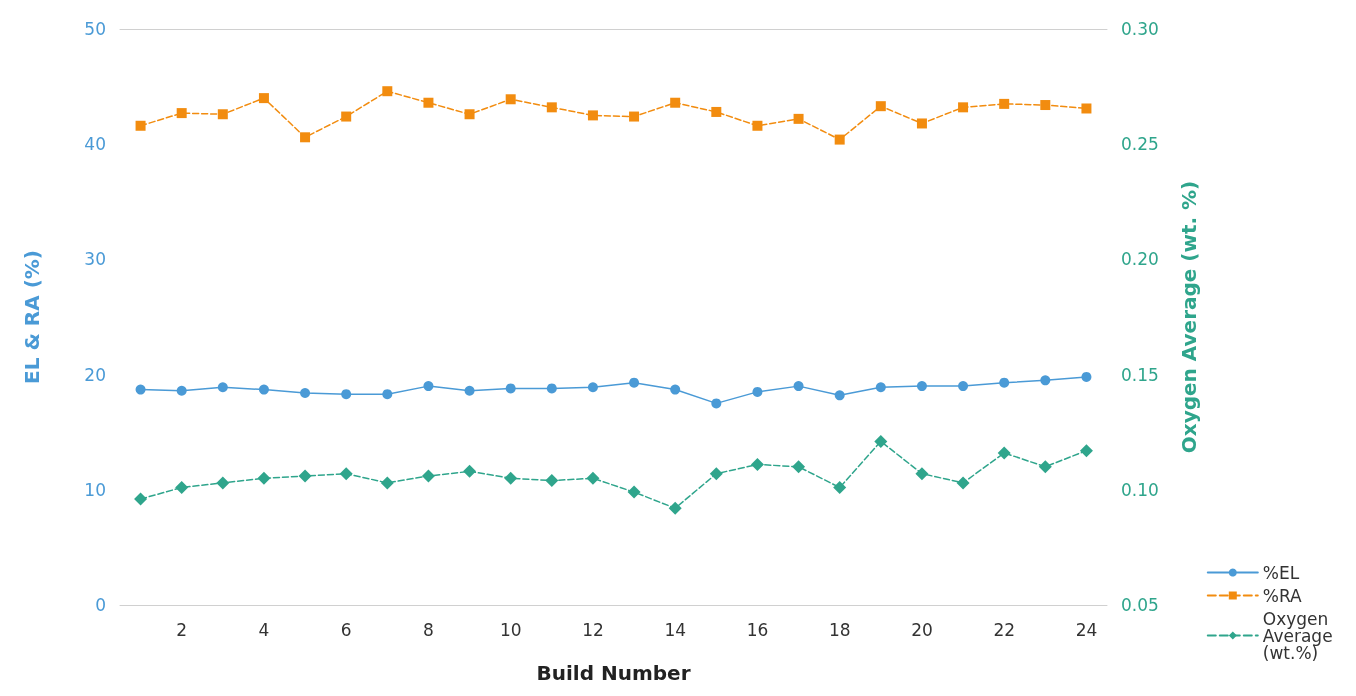 Image resolution: width=1356 pixels, height=696 pixels. What do you see at coordinates (95, 259) in the screenshot?
I see `y-tick-label: 30` at bounding box center [95, 259].